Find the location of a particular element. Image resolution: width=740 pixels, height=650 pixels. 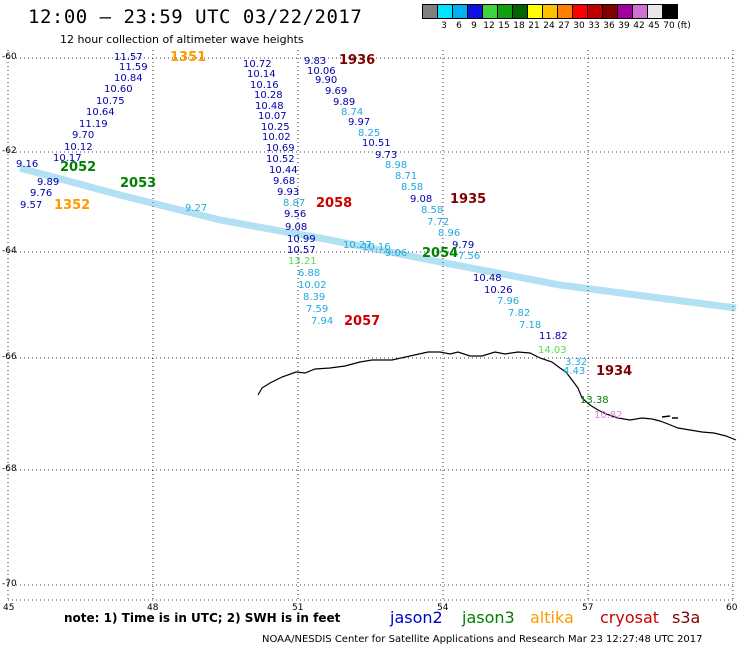

wave-height-value: 10.48 is located at coordinates (487, 278).